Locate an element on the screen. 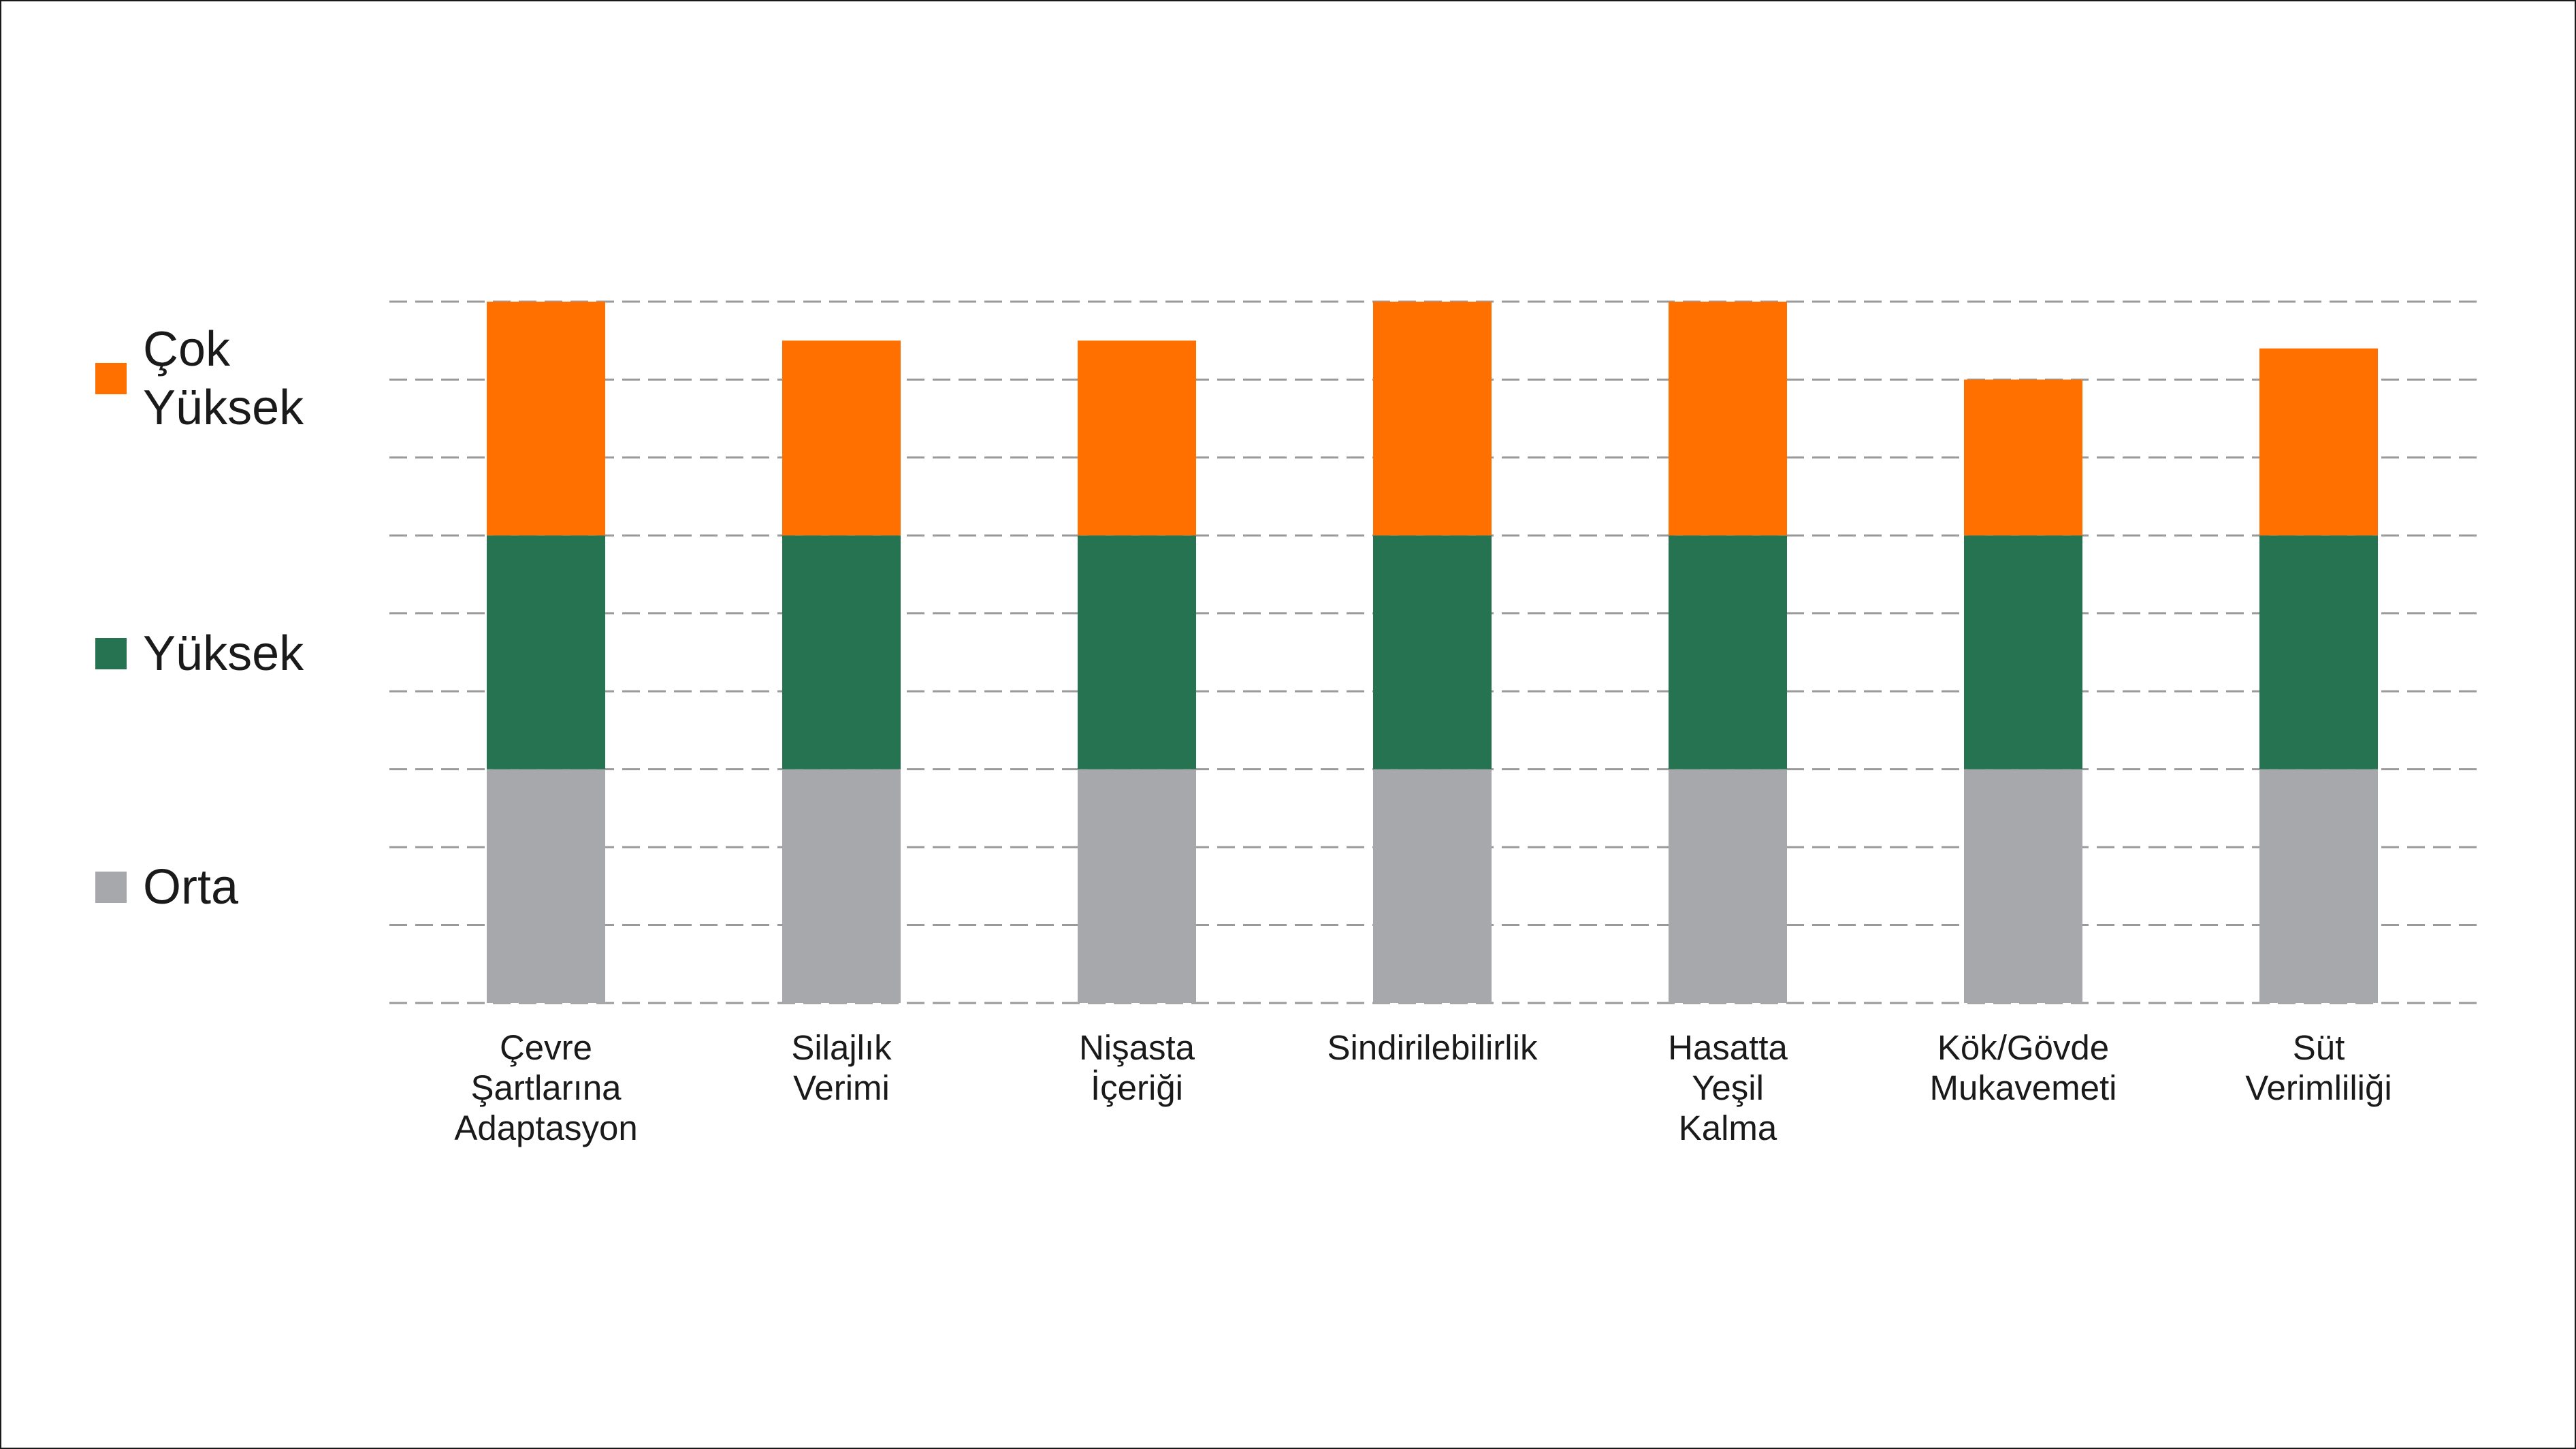 The width and height of the screenshot is (2576, 1449). legend-swatch-yuksek is located at coordinates (111, 654).